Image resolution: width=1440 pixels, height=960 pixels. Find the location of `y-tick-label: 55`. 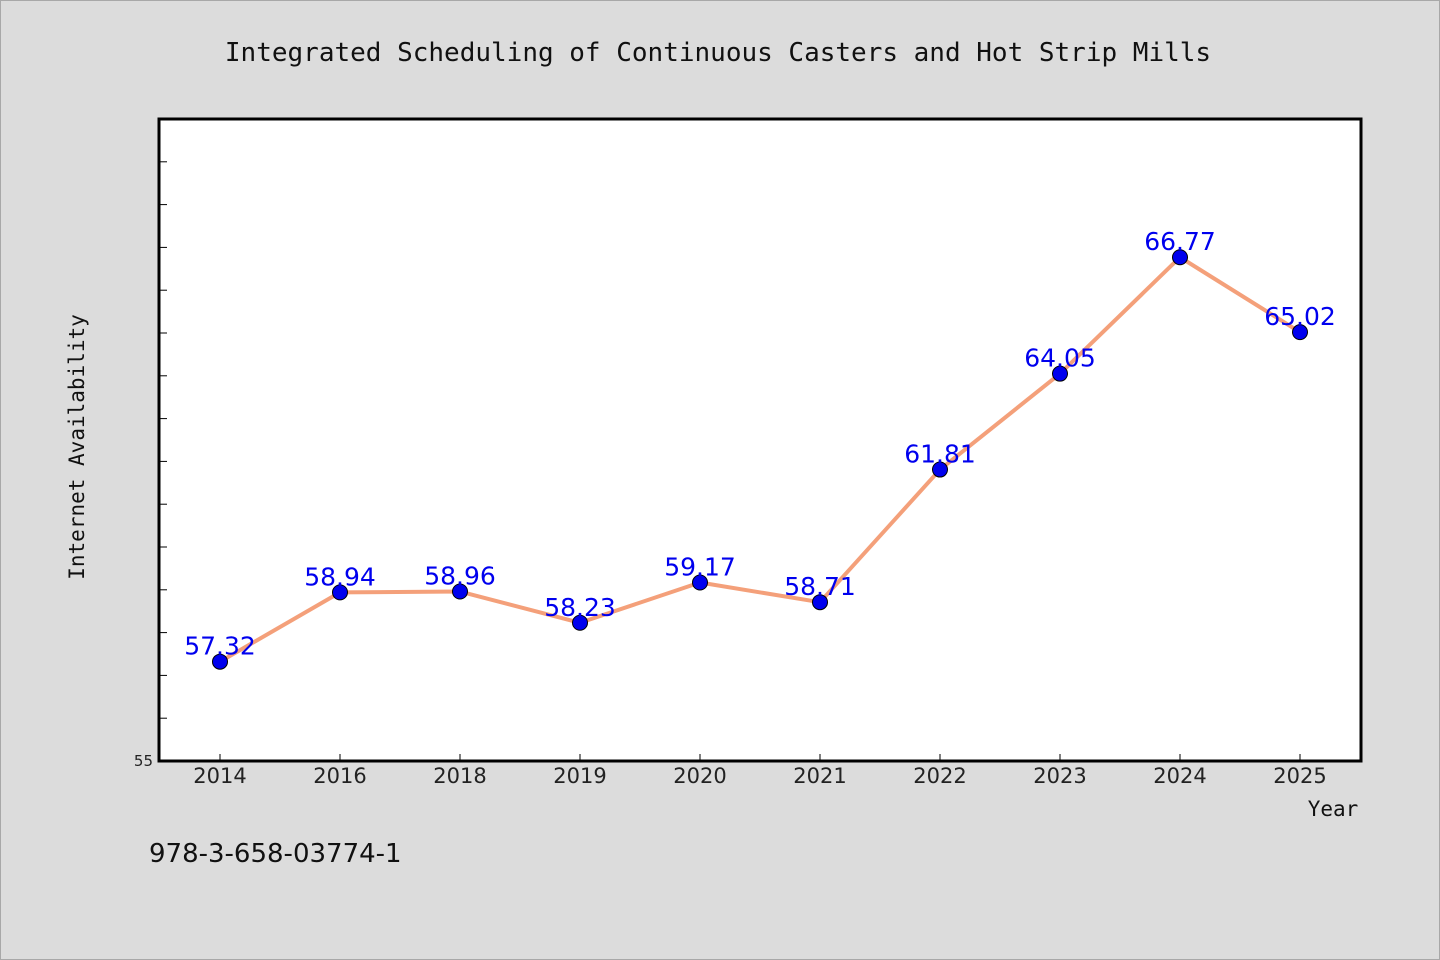

y-tick-label: 55 is located at coordinates (143, 761).